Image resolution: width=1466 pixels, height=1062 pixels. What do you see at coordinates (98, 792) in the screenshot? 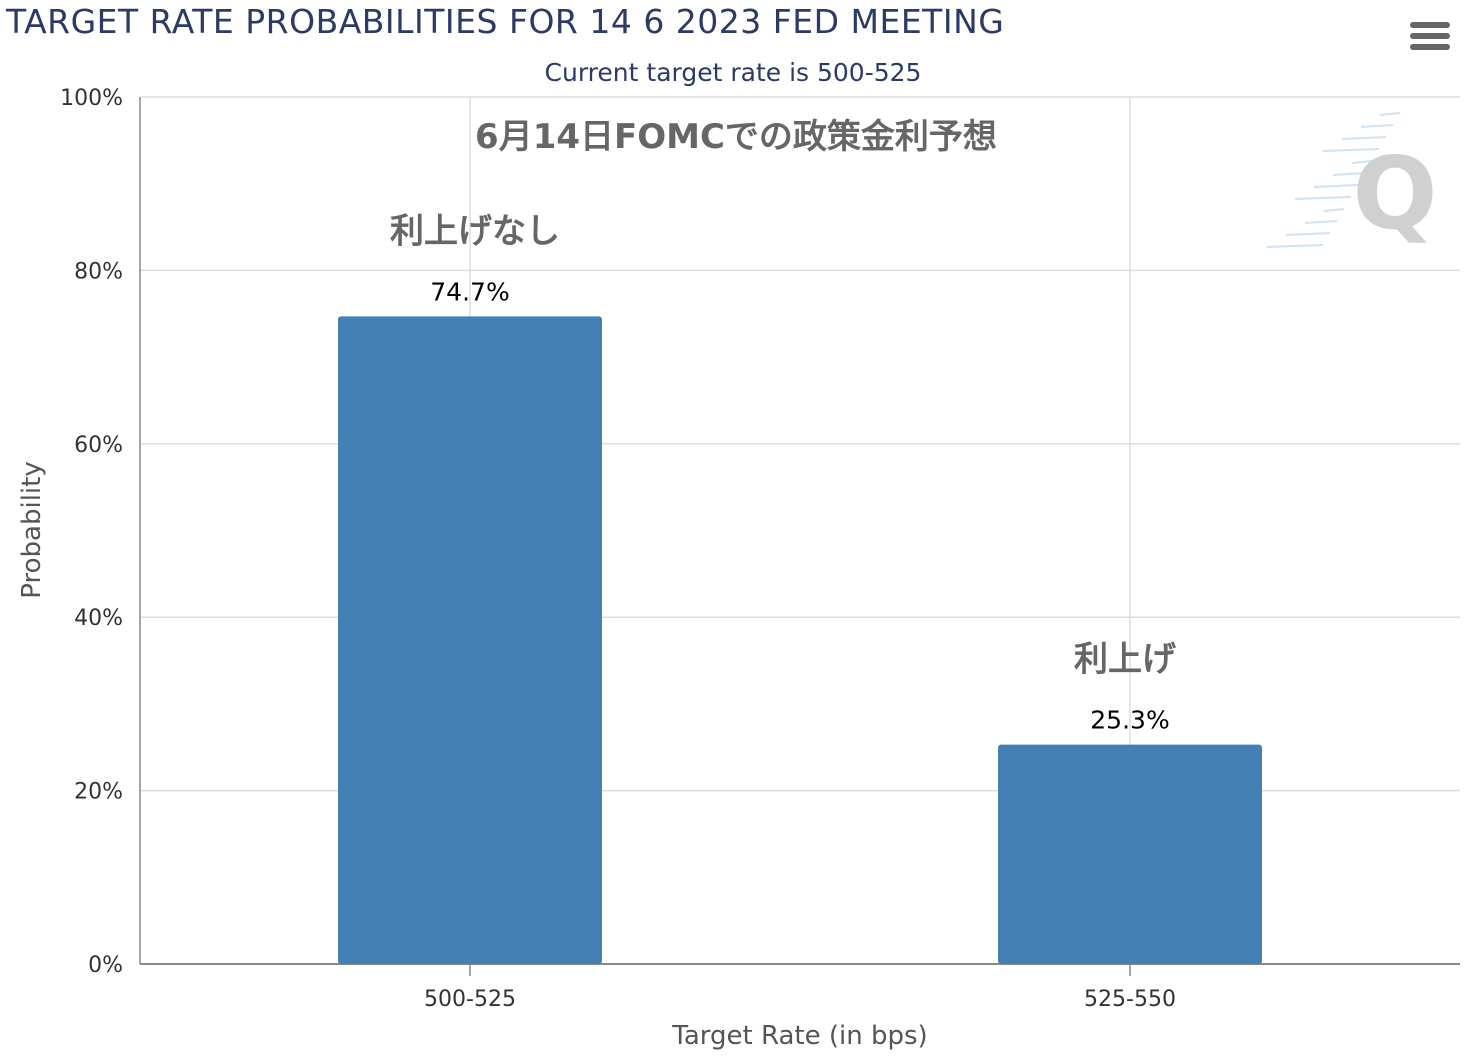
I see `y-tick-label: 20%` at bounding box center [98, 792].